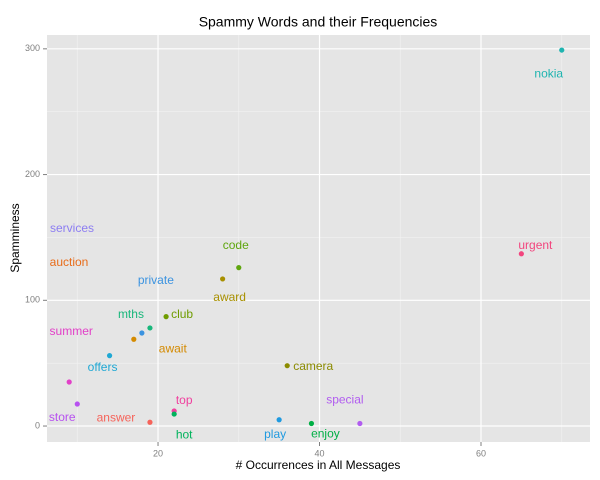 The width and height of the screenshot is (600, 480). Describe the element at coordinates (173, 348) in the screenshot. I see `point-label: await` at that location.